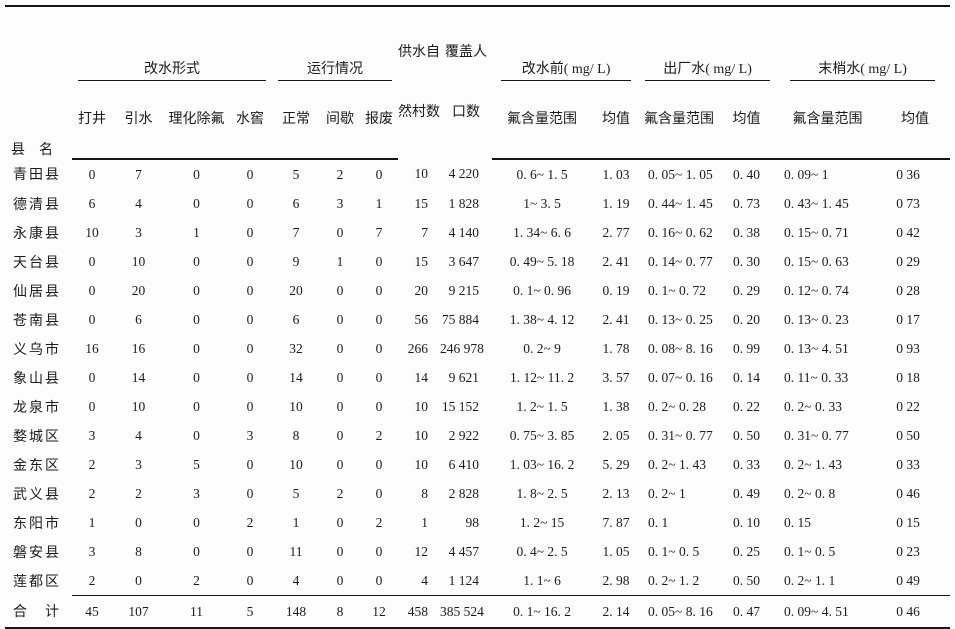 The height and width of the screenshot is (629, 955). What do you see at coordinates (616, 493) in the screenshot?
I see `cell-m1: 2. 13` at bounding box center [616, 493].